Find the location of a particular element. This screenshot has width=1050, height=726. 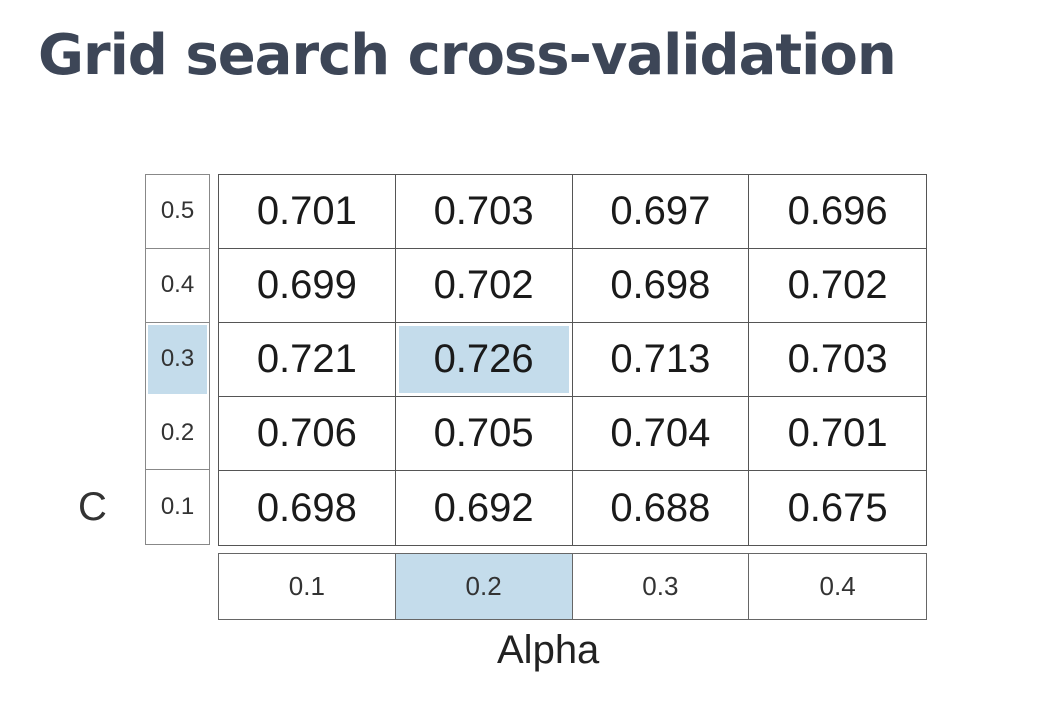

c-axis: 0.5 0.4 0.3 0.2 0.1 is located at coordinates (177, 359).